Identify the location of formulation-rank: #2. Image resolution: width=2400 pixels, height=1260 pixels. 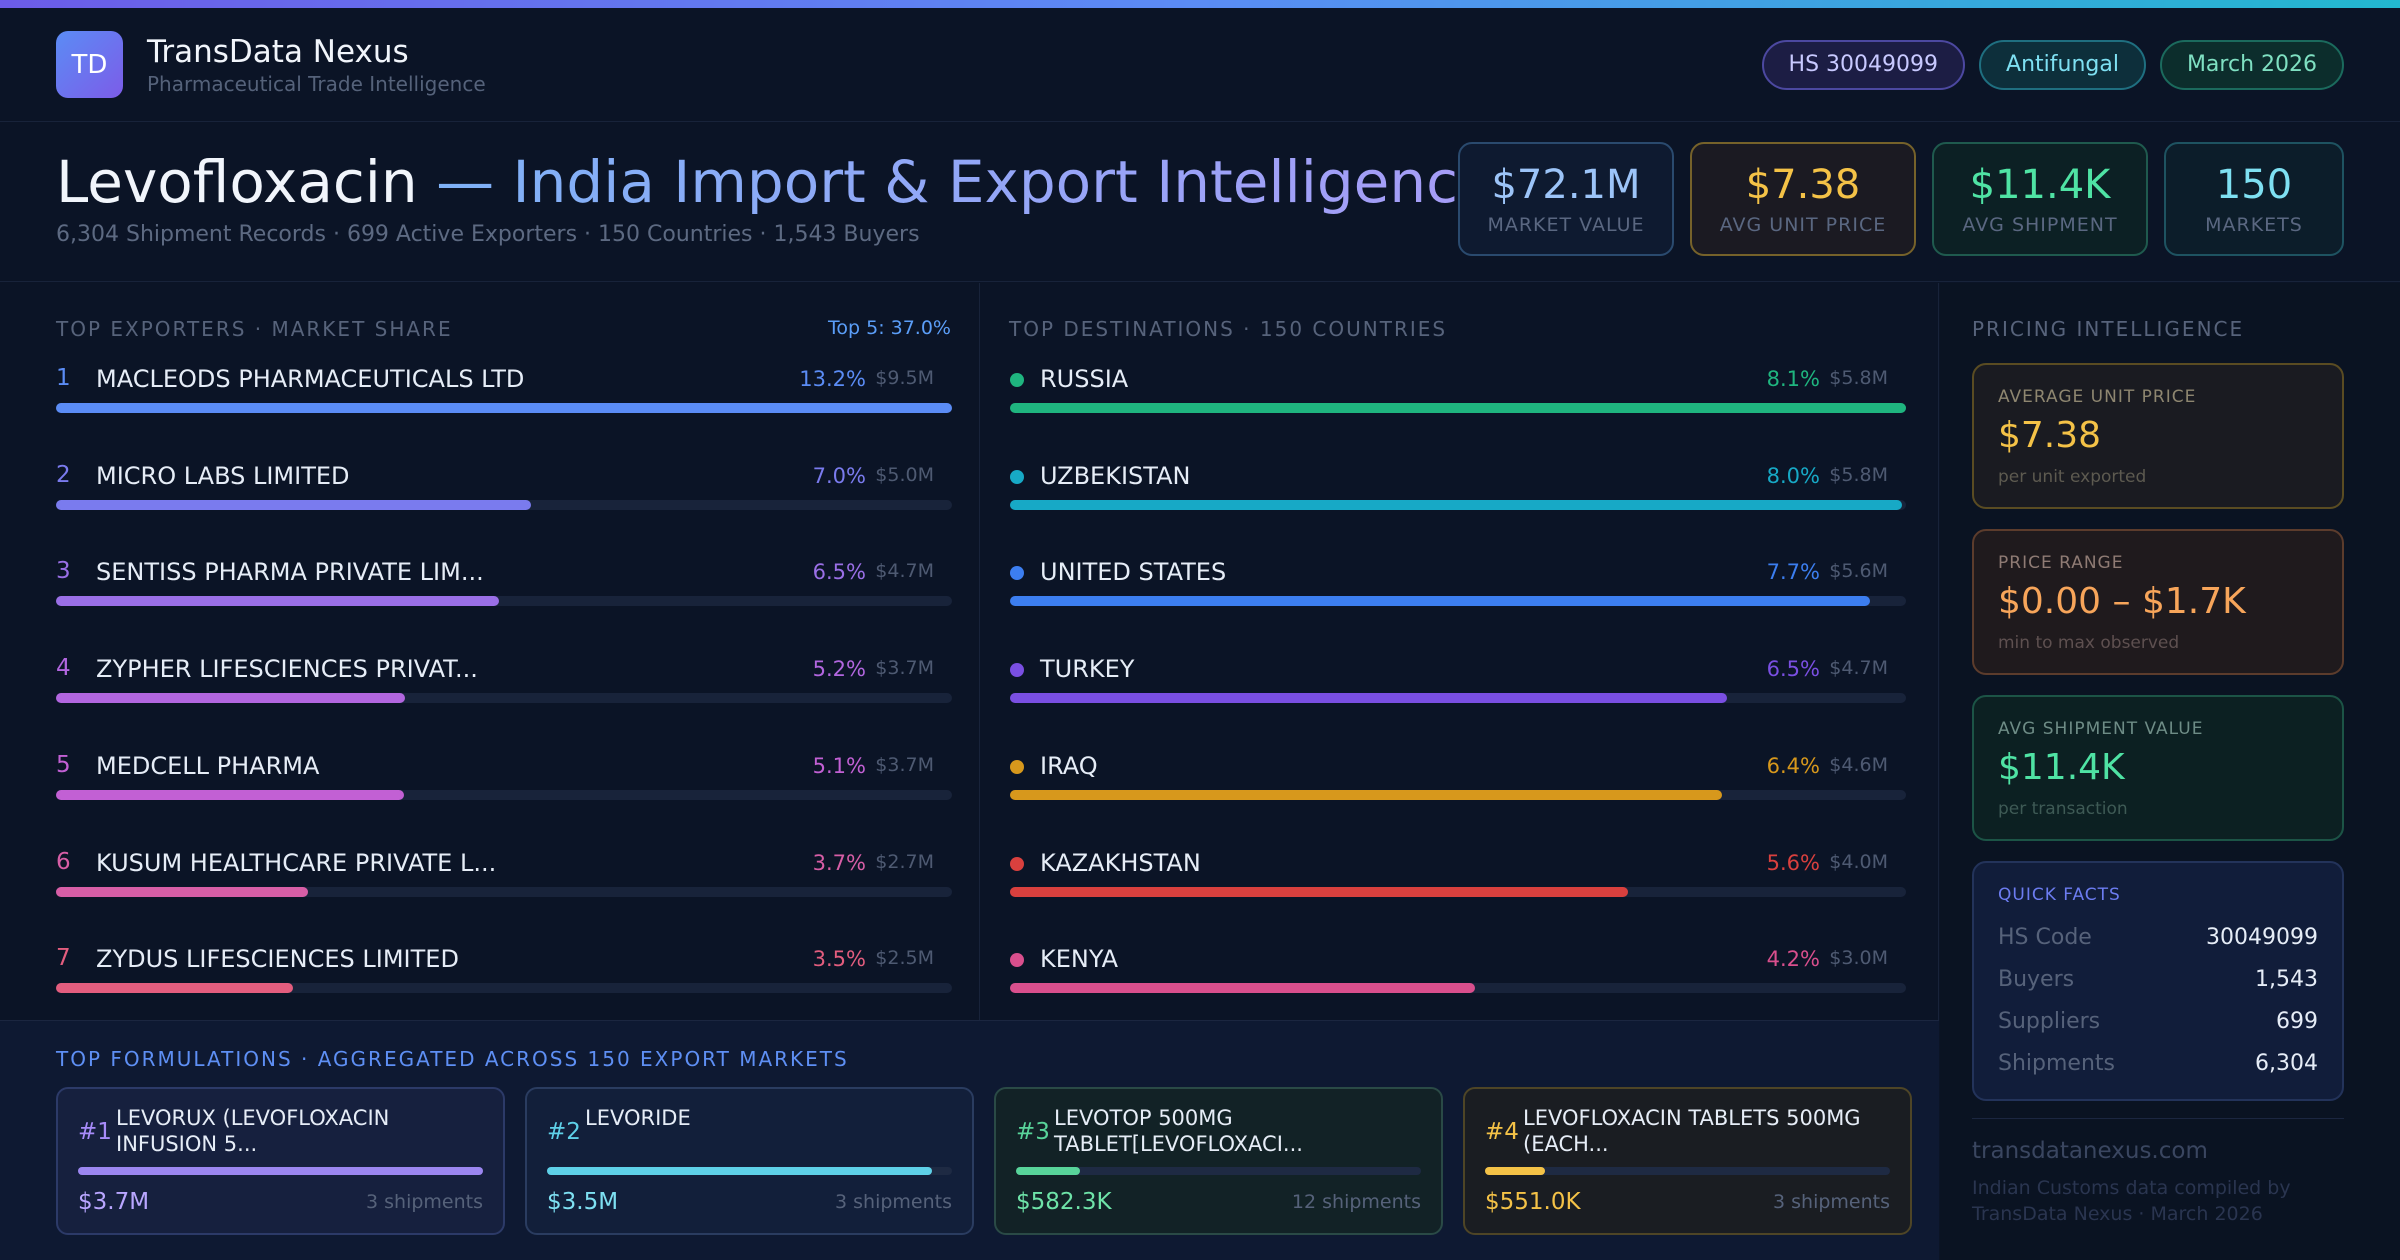
(564, 1132).